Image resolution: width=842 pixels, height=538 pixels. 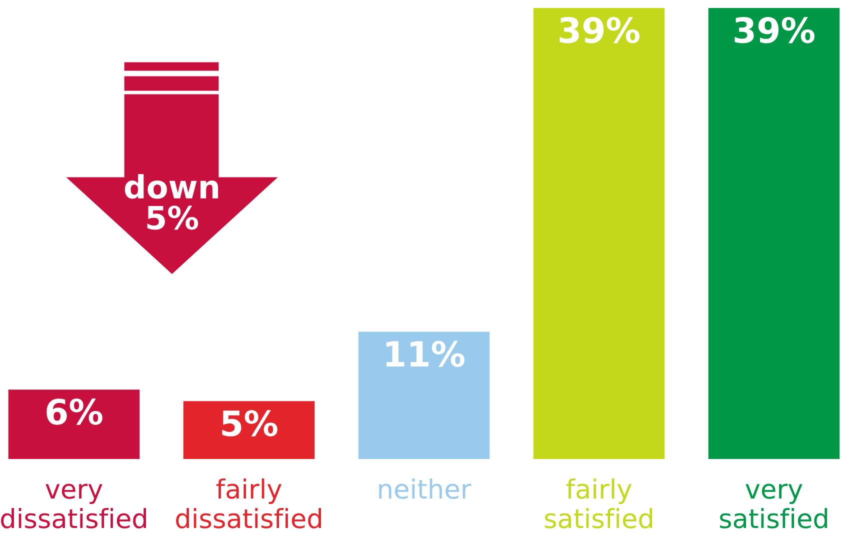 What do you see at coordinates (248, 503) in the screenshot?
I see `x-tick-label: fairly dissatisfied` at bounding box center [248, 503].